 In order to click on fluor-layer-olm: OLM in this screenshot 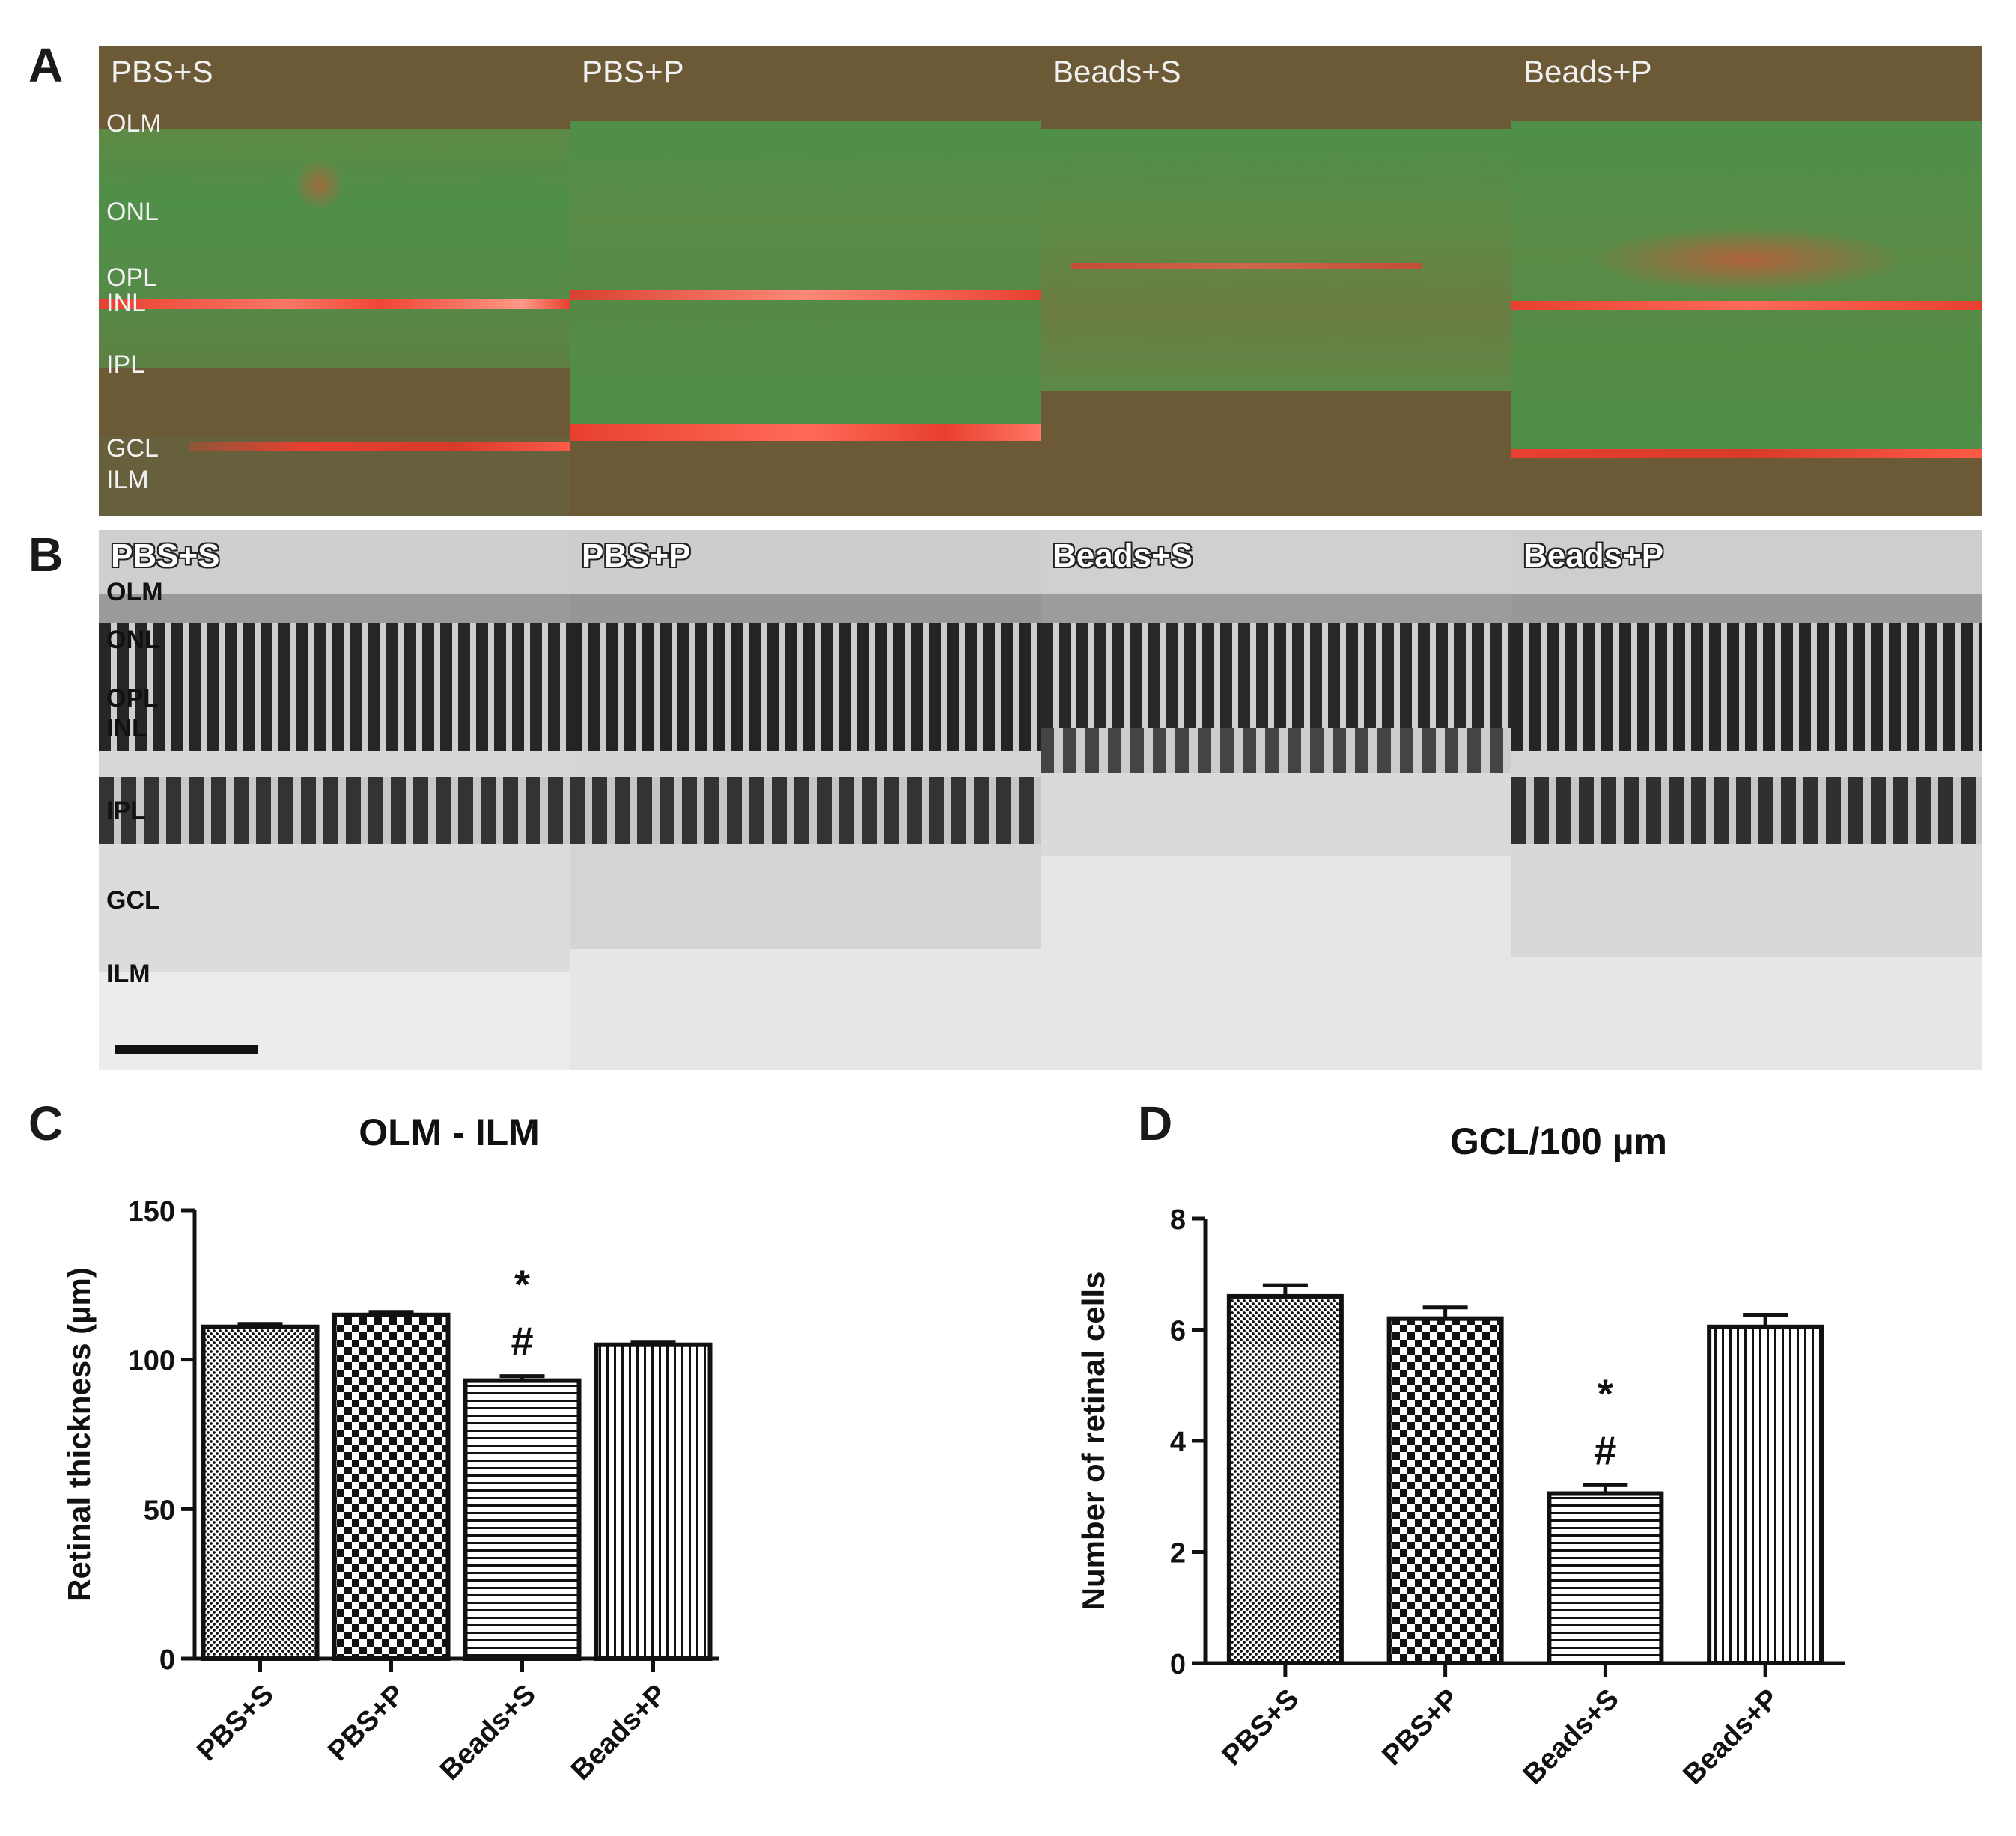, I will do `click(134, 123)`.